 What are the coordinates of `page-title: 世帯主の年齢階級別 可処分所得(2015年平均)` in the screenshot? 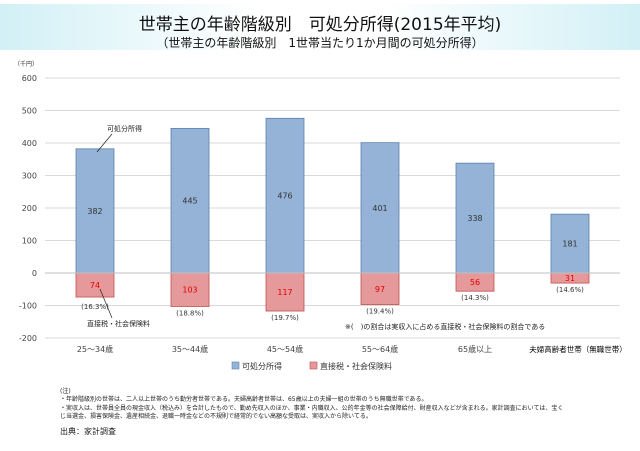 It's located at (320, 25).